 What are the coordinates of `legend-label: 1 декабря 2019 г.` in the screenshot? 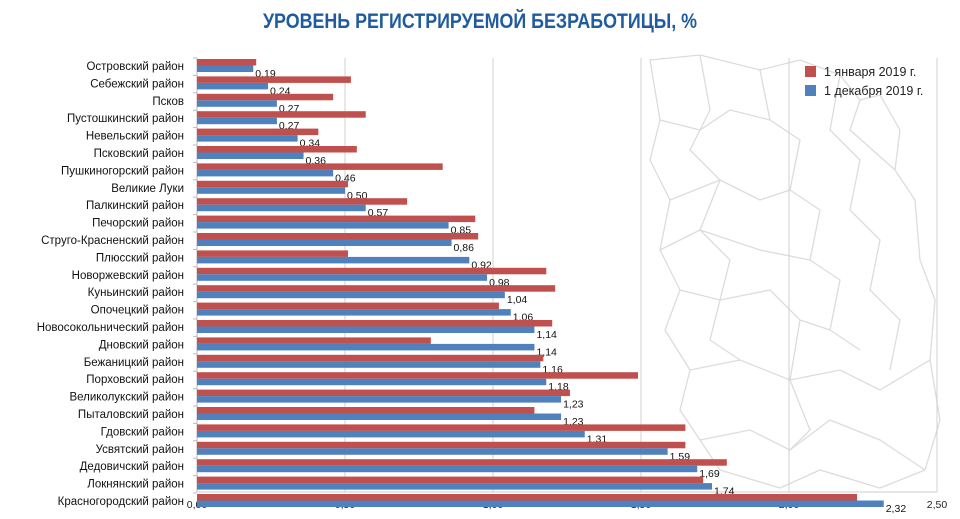 It's located at (873, 91).